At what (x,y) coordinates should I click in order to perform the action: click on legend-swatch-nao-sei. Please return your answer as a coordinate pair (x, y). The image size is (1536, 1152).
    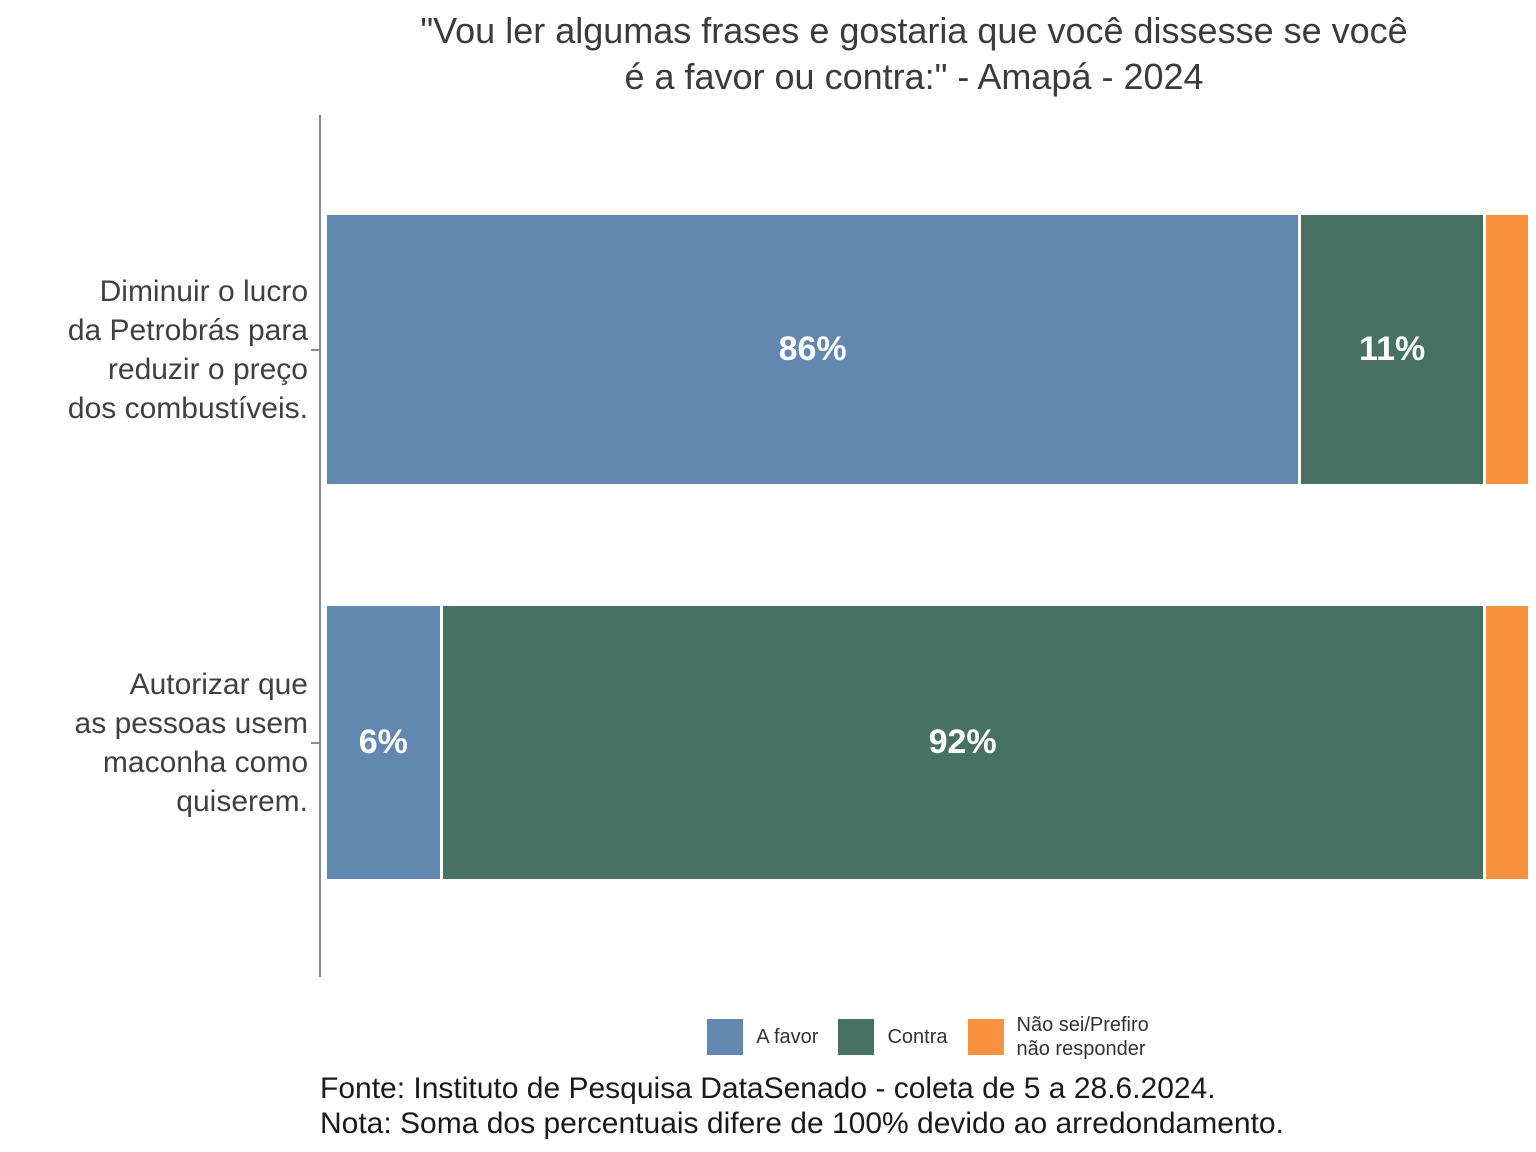
    Looking at the image, I should click on (985, 1037).